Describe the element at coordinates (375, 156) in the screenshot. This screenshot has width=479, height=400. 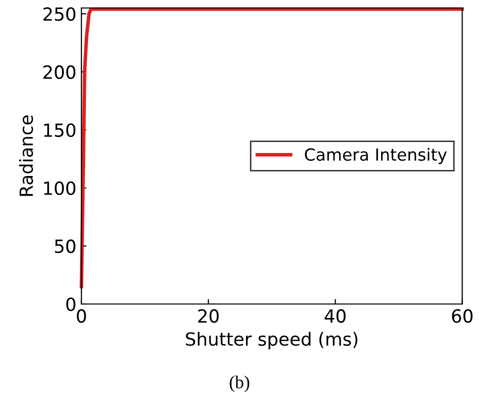
I see `legend-label: Camera Intensity` at that location.